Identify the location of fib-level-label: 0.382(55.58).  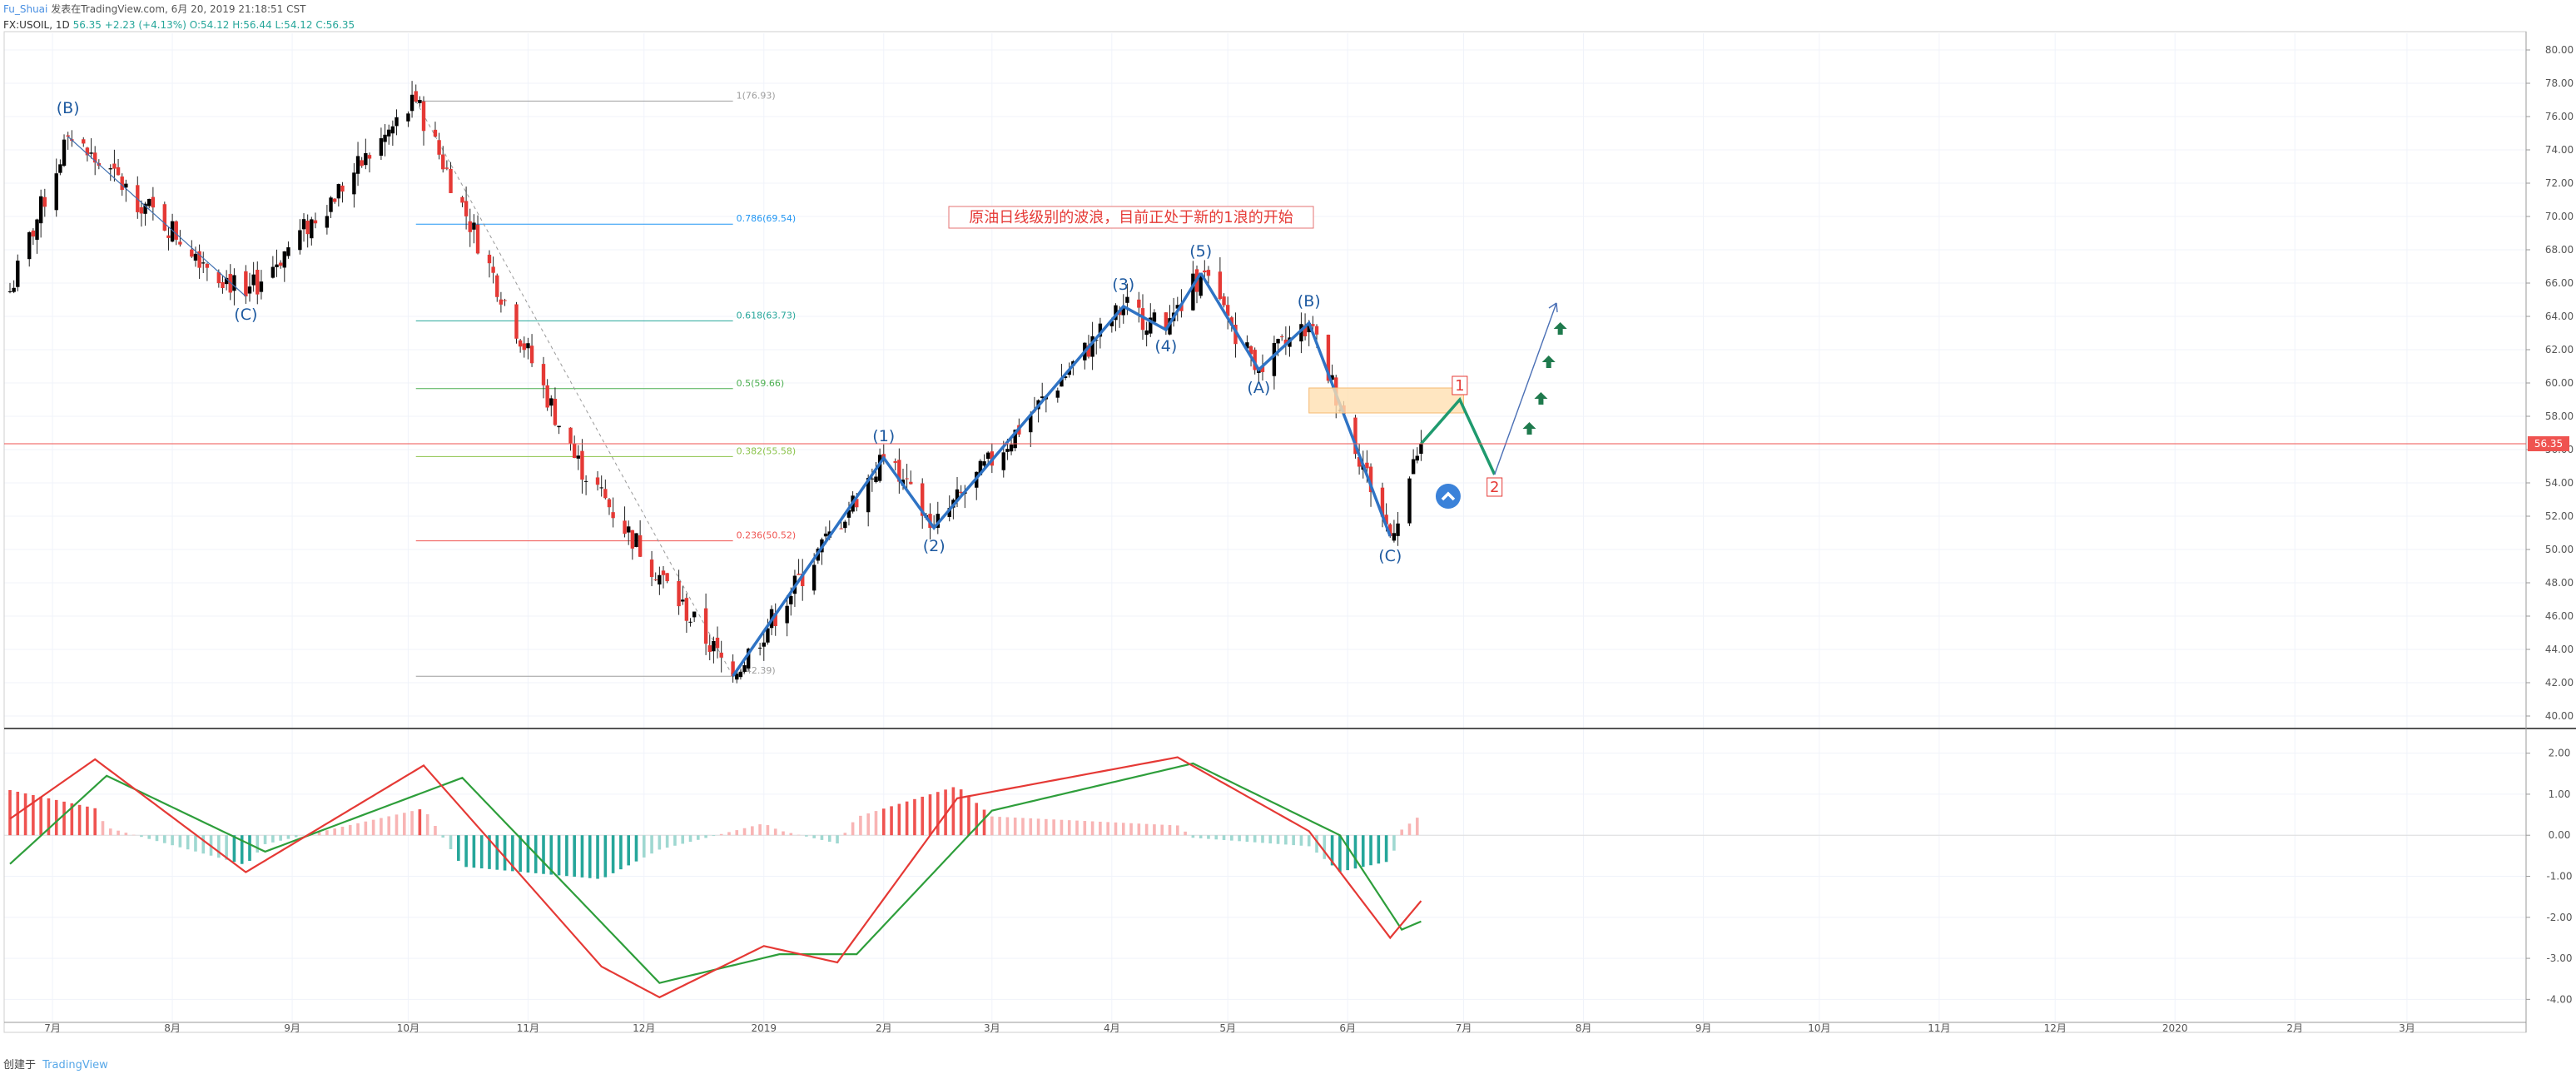
(767, 450).